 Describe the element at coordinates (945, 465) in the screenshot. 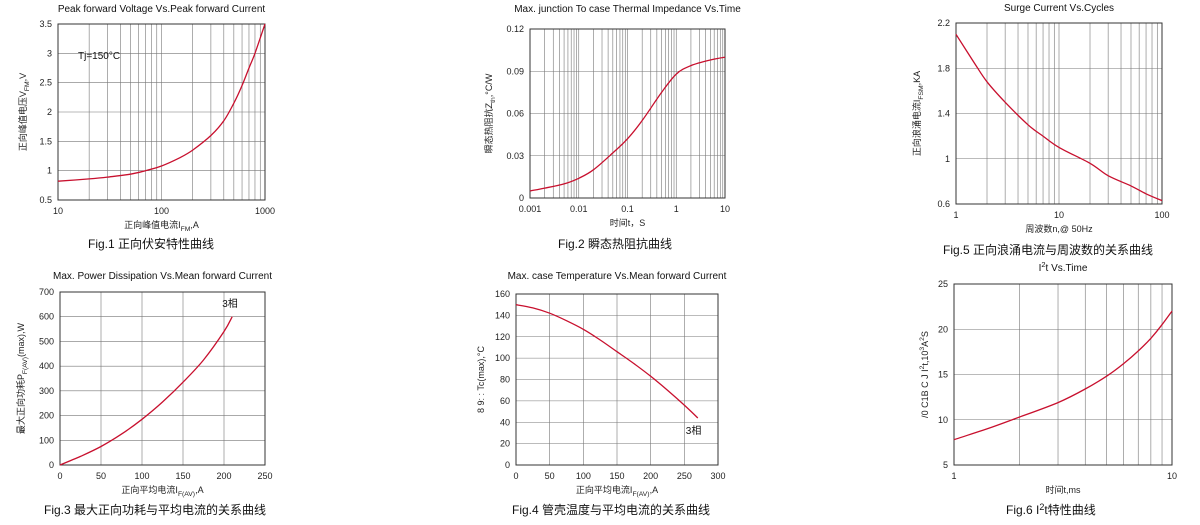

I see `y-tick-label: 5` at that location.